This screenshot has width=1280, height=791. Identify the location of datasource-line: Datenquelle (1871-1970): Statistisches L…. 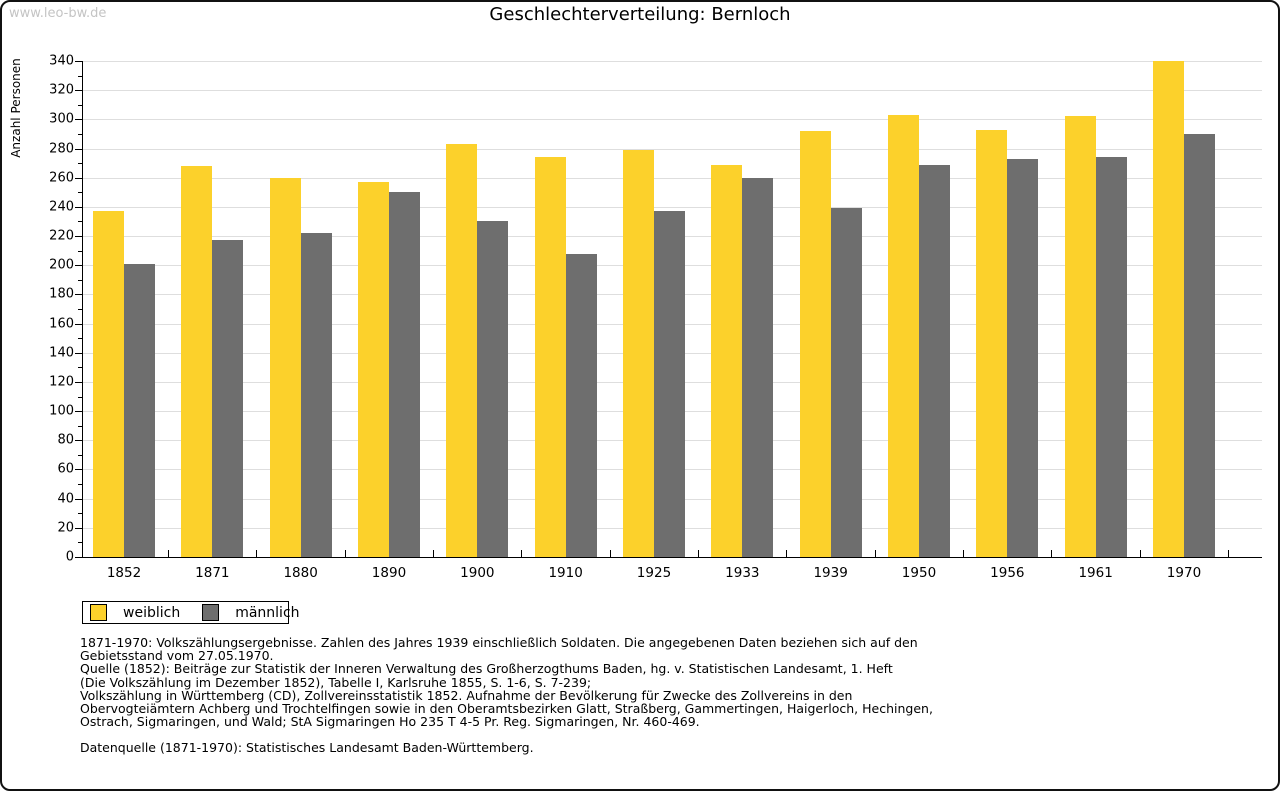
(307, 748).